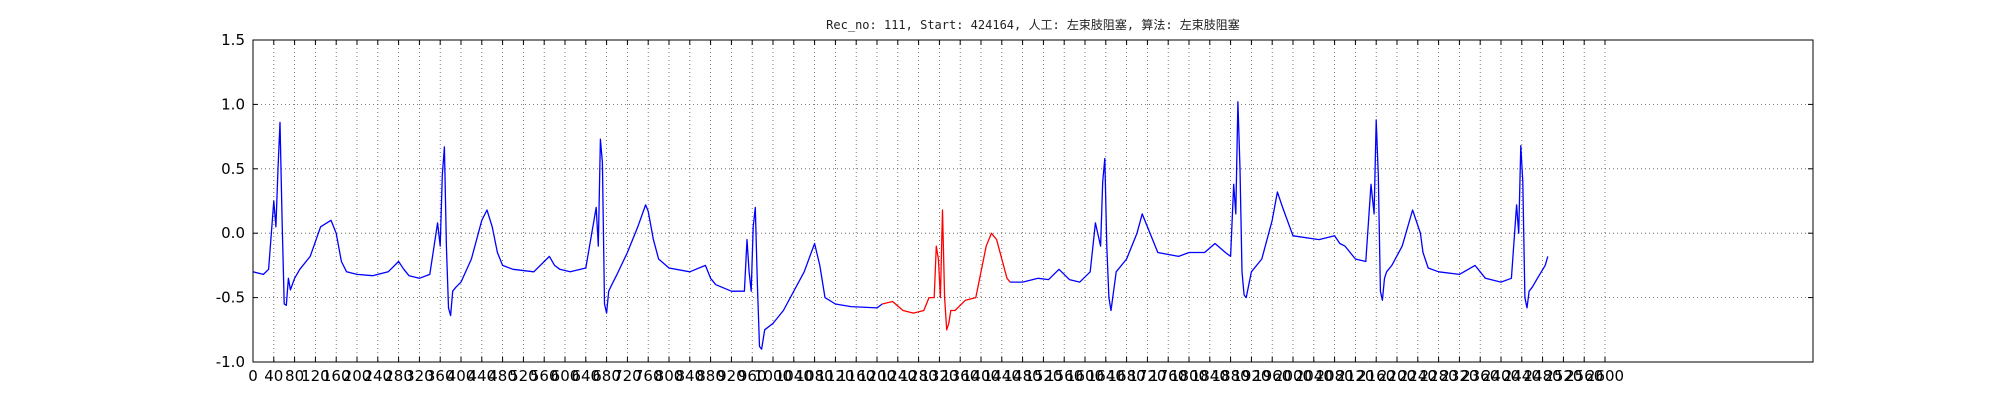 This screenshot has height=400, width=2000. I want to click on x-tick-label-57: 2280, so click(1439, 376).